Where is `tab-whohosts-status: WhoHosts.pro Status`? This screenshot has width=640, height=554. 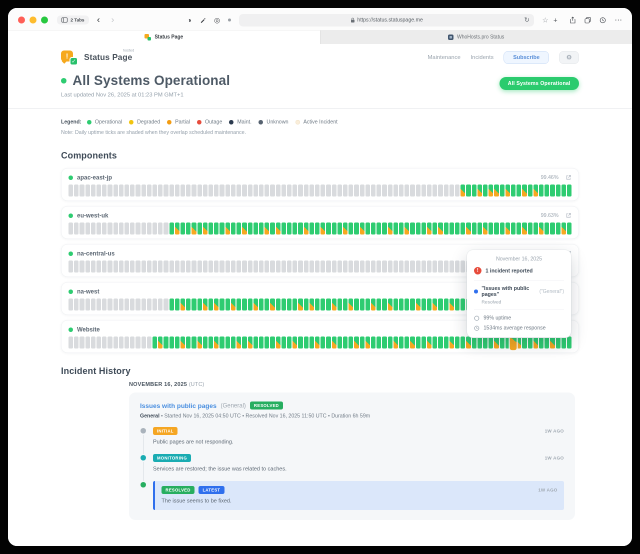 tab-whohosts-status: WhoHosts.pro Status is located at coordinates (475, 37).